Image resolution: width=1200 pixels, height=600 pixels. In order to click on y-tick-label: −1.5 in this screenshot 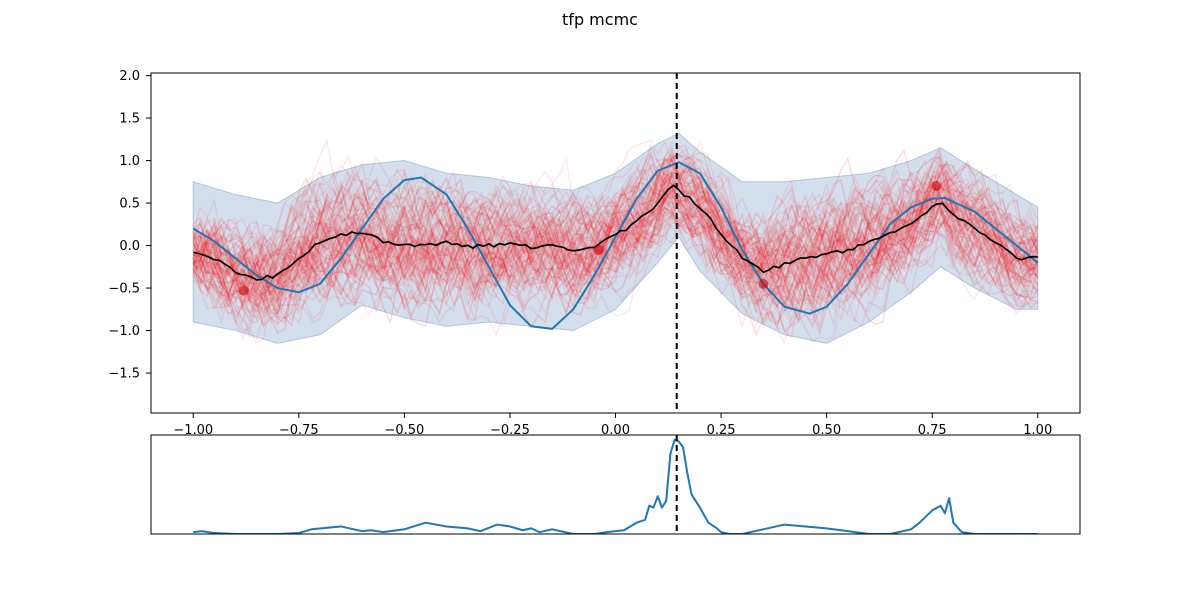, I will do `click(124, 374)`.